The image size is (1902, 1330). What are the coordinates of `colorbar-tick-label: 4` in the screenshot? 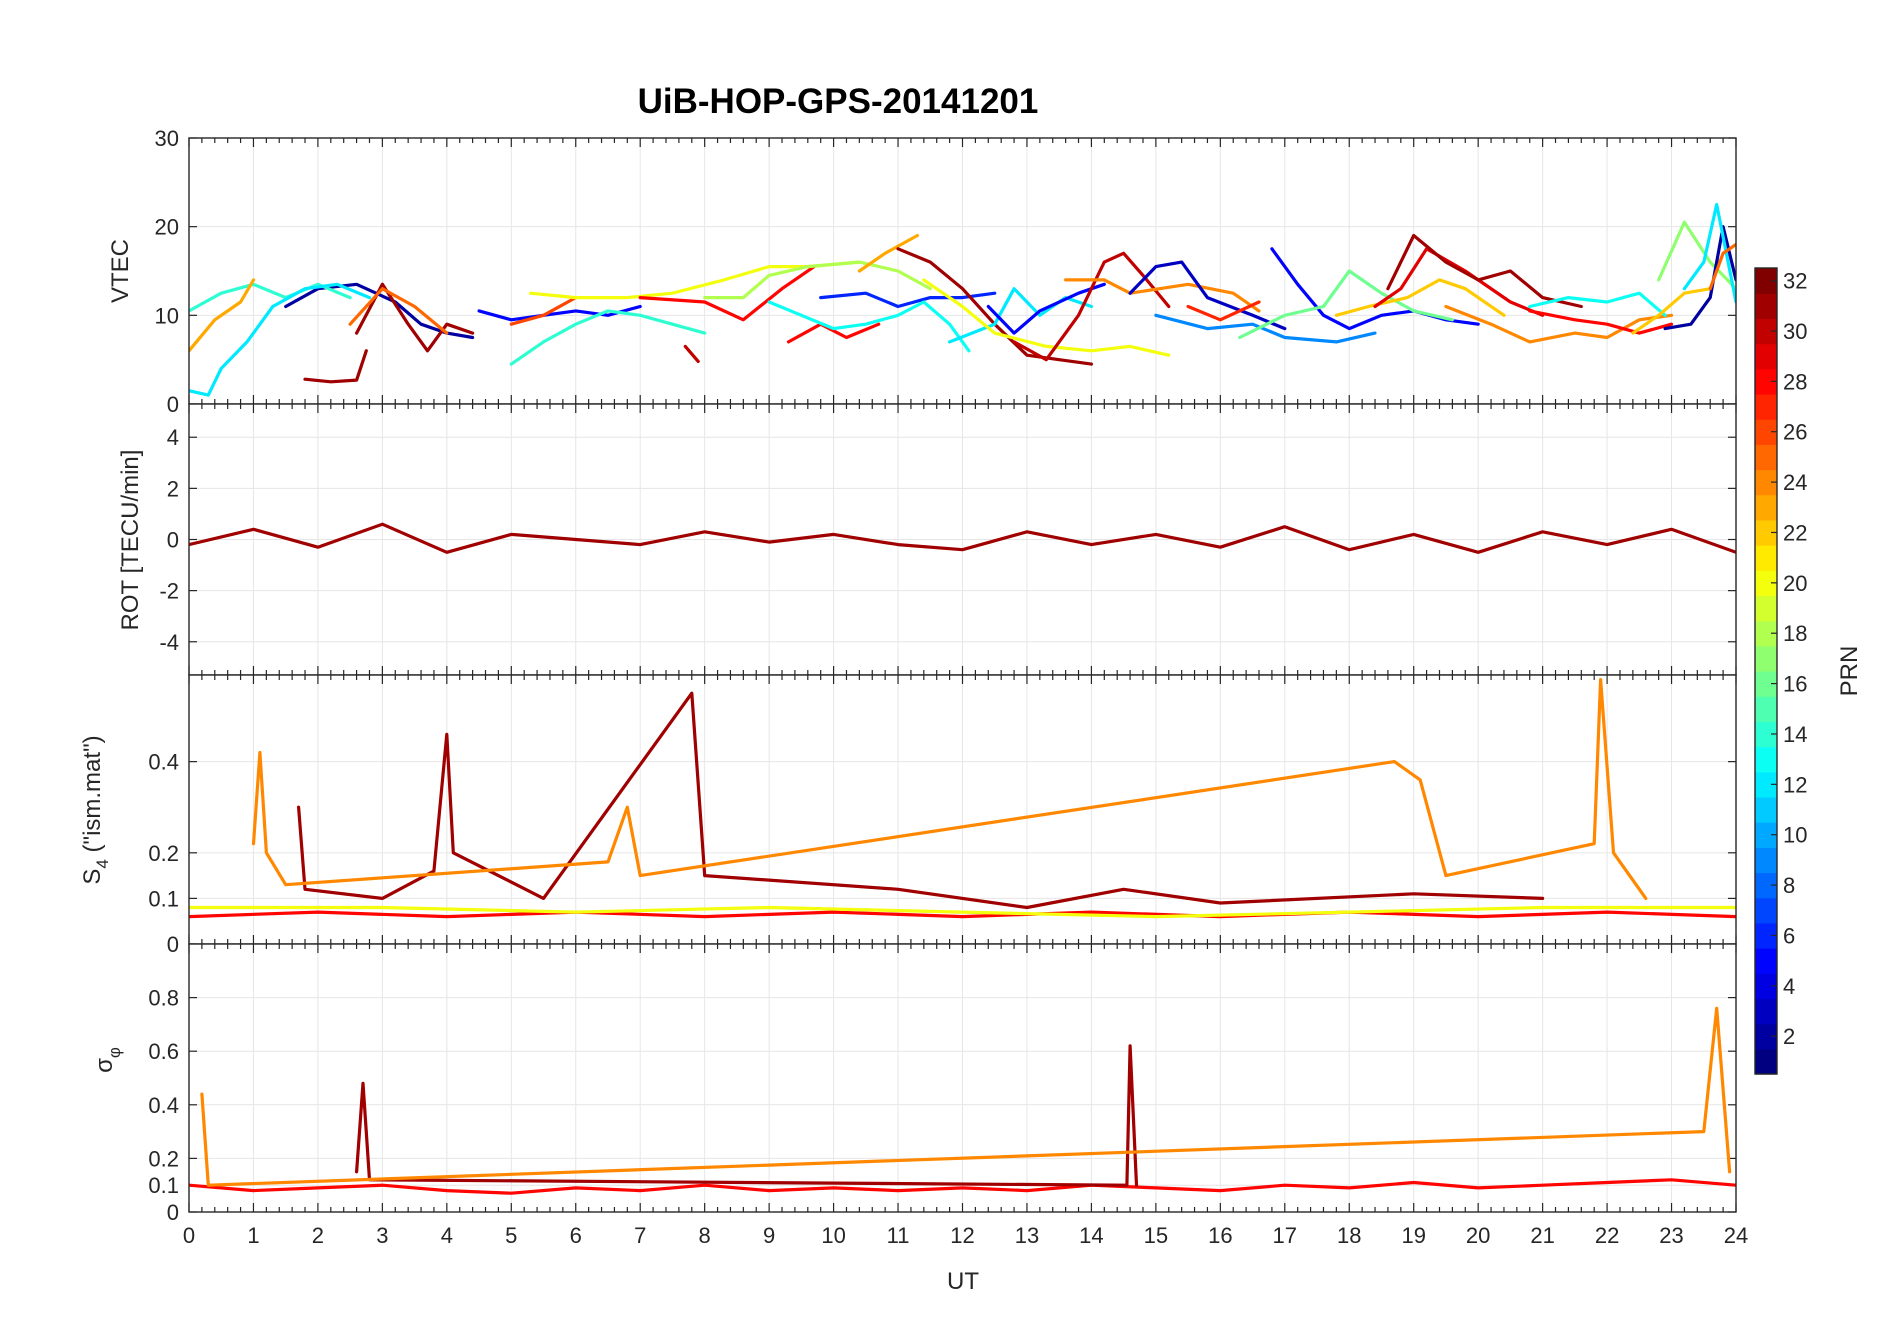 It's located at (1789, 986).